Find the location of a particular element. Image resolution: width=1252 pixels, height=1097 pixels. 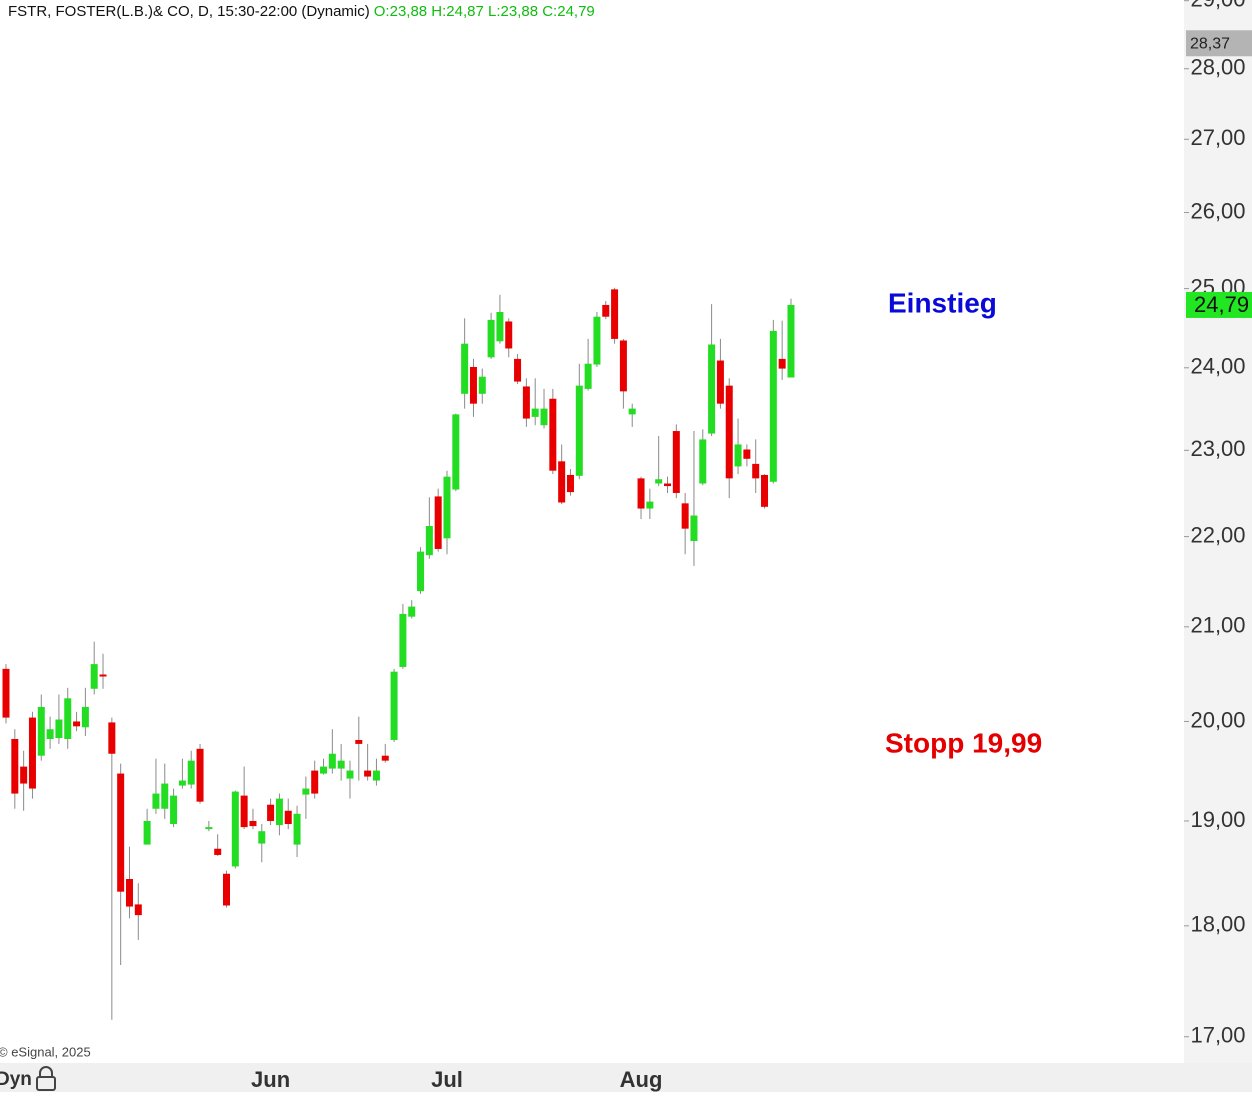

y-tick-label: 26,00 is located at coordinates (1217, 210).